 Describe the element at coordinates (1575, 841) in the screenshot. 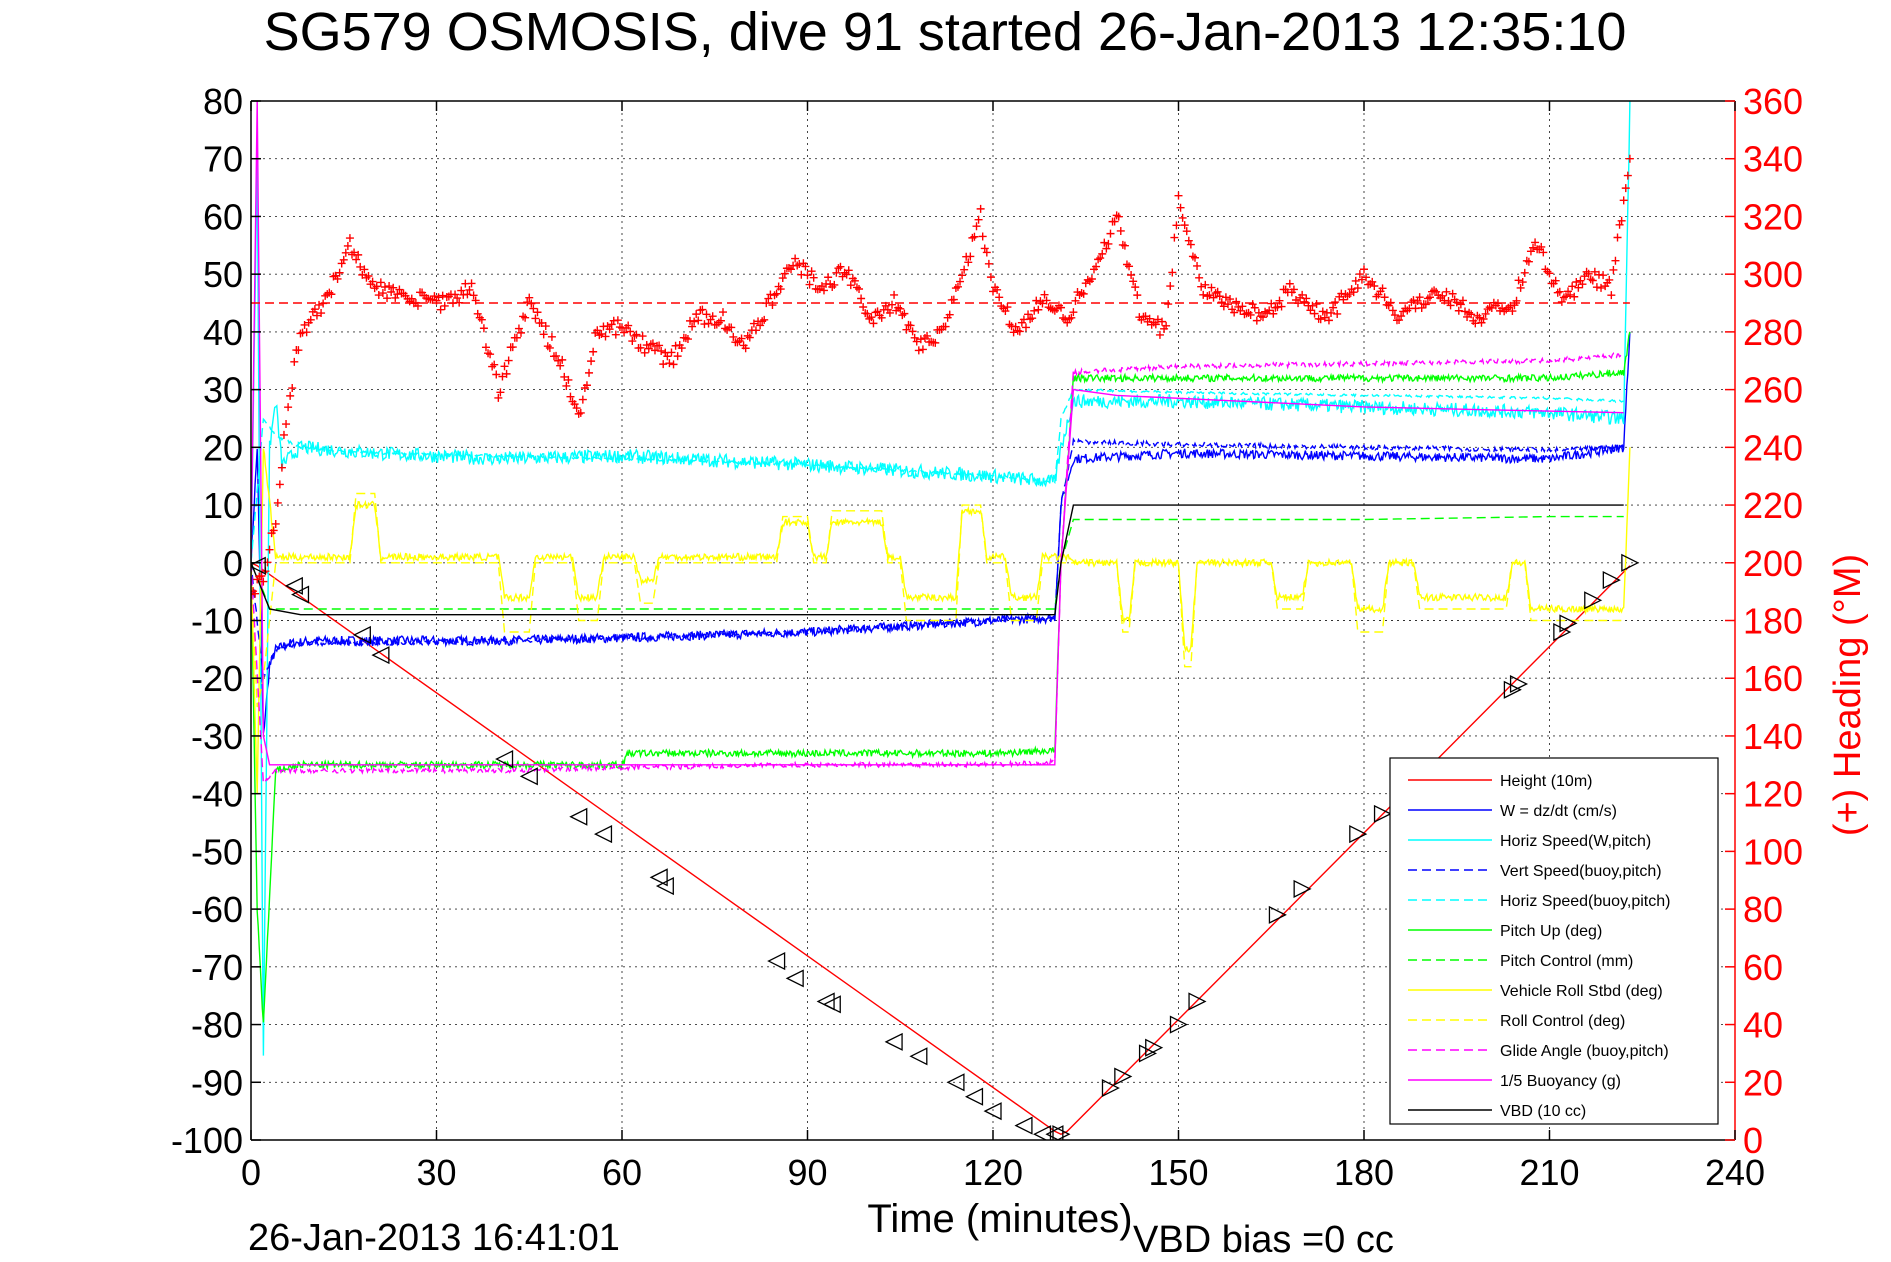

I see `legend-entry-label: Horiz Speed(W,pitch)` at that location.